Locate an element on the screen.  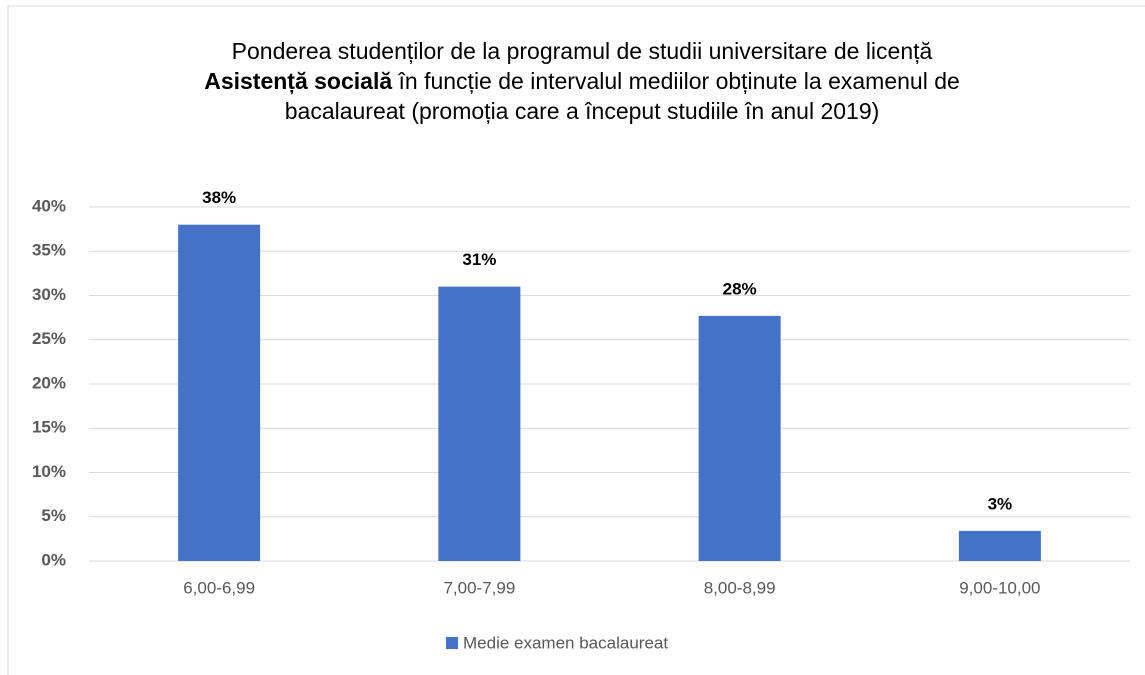
legend-label: Medie examen bacalaureat is located at coordinates (565, 642).